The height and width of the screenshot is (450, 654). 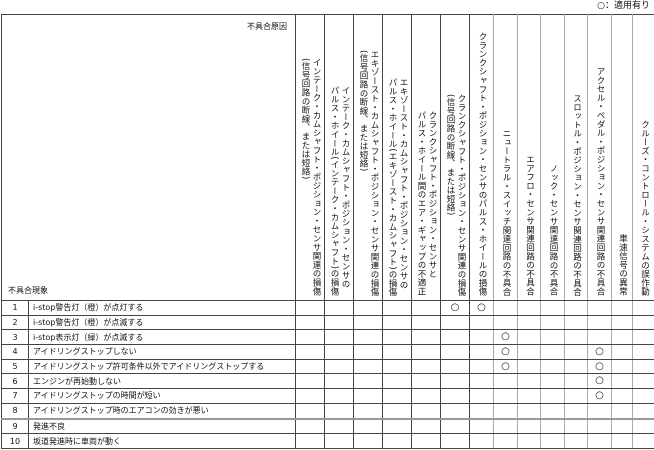 I want to click on row-number: 9, so click(x=15, y=426).